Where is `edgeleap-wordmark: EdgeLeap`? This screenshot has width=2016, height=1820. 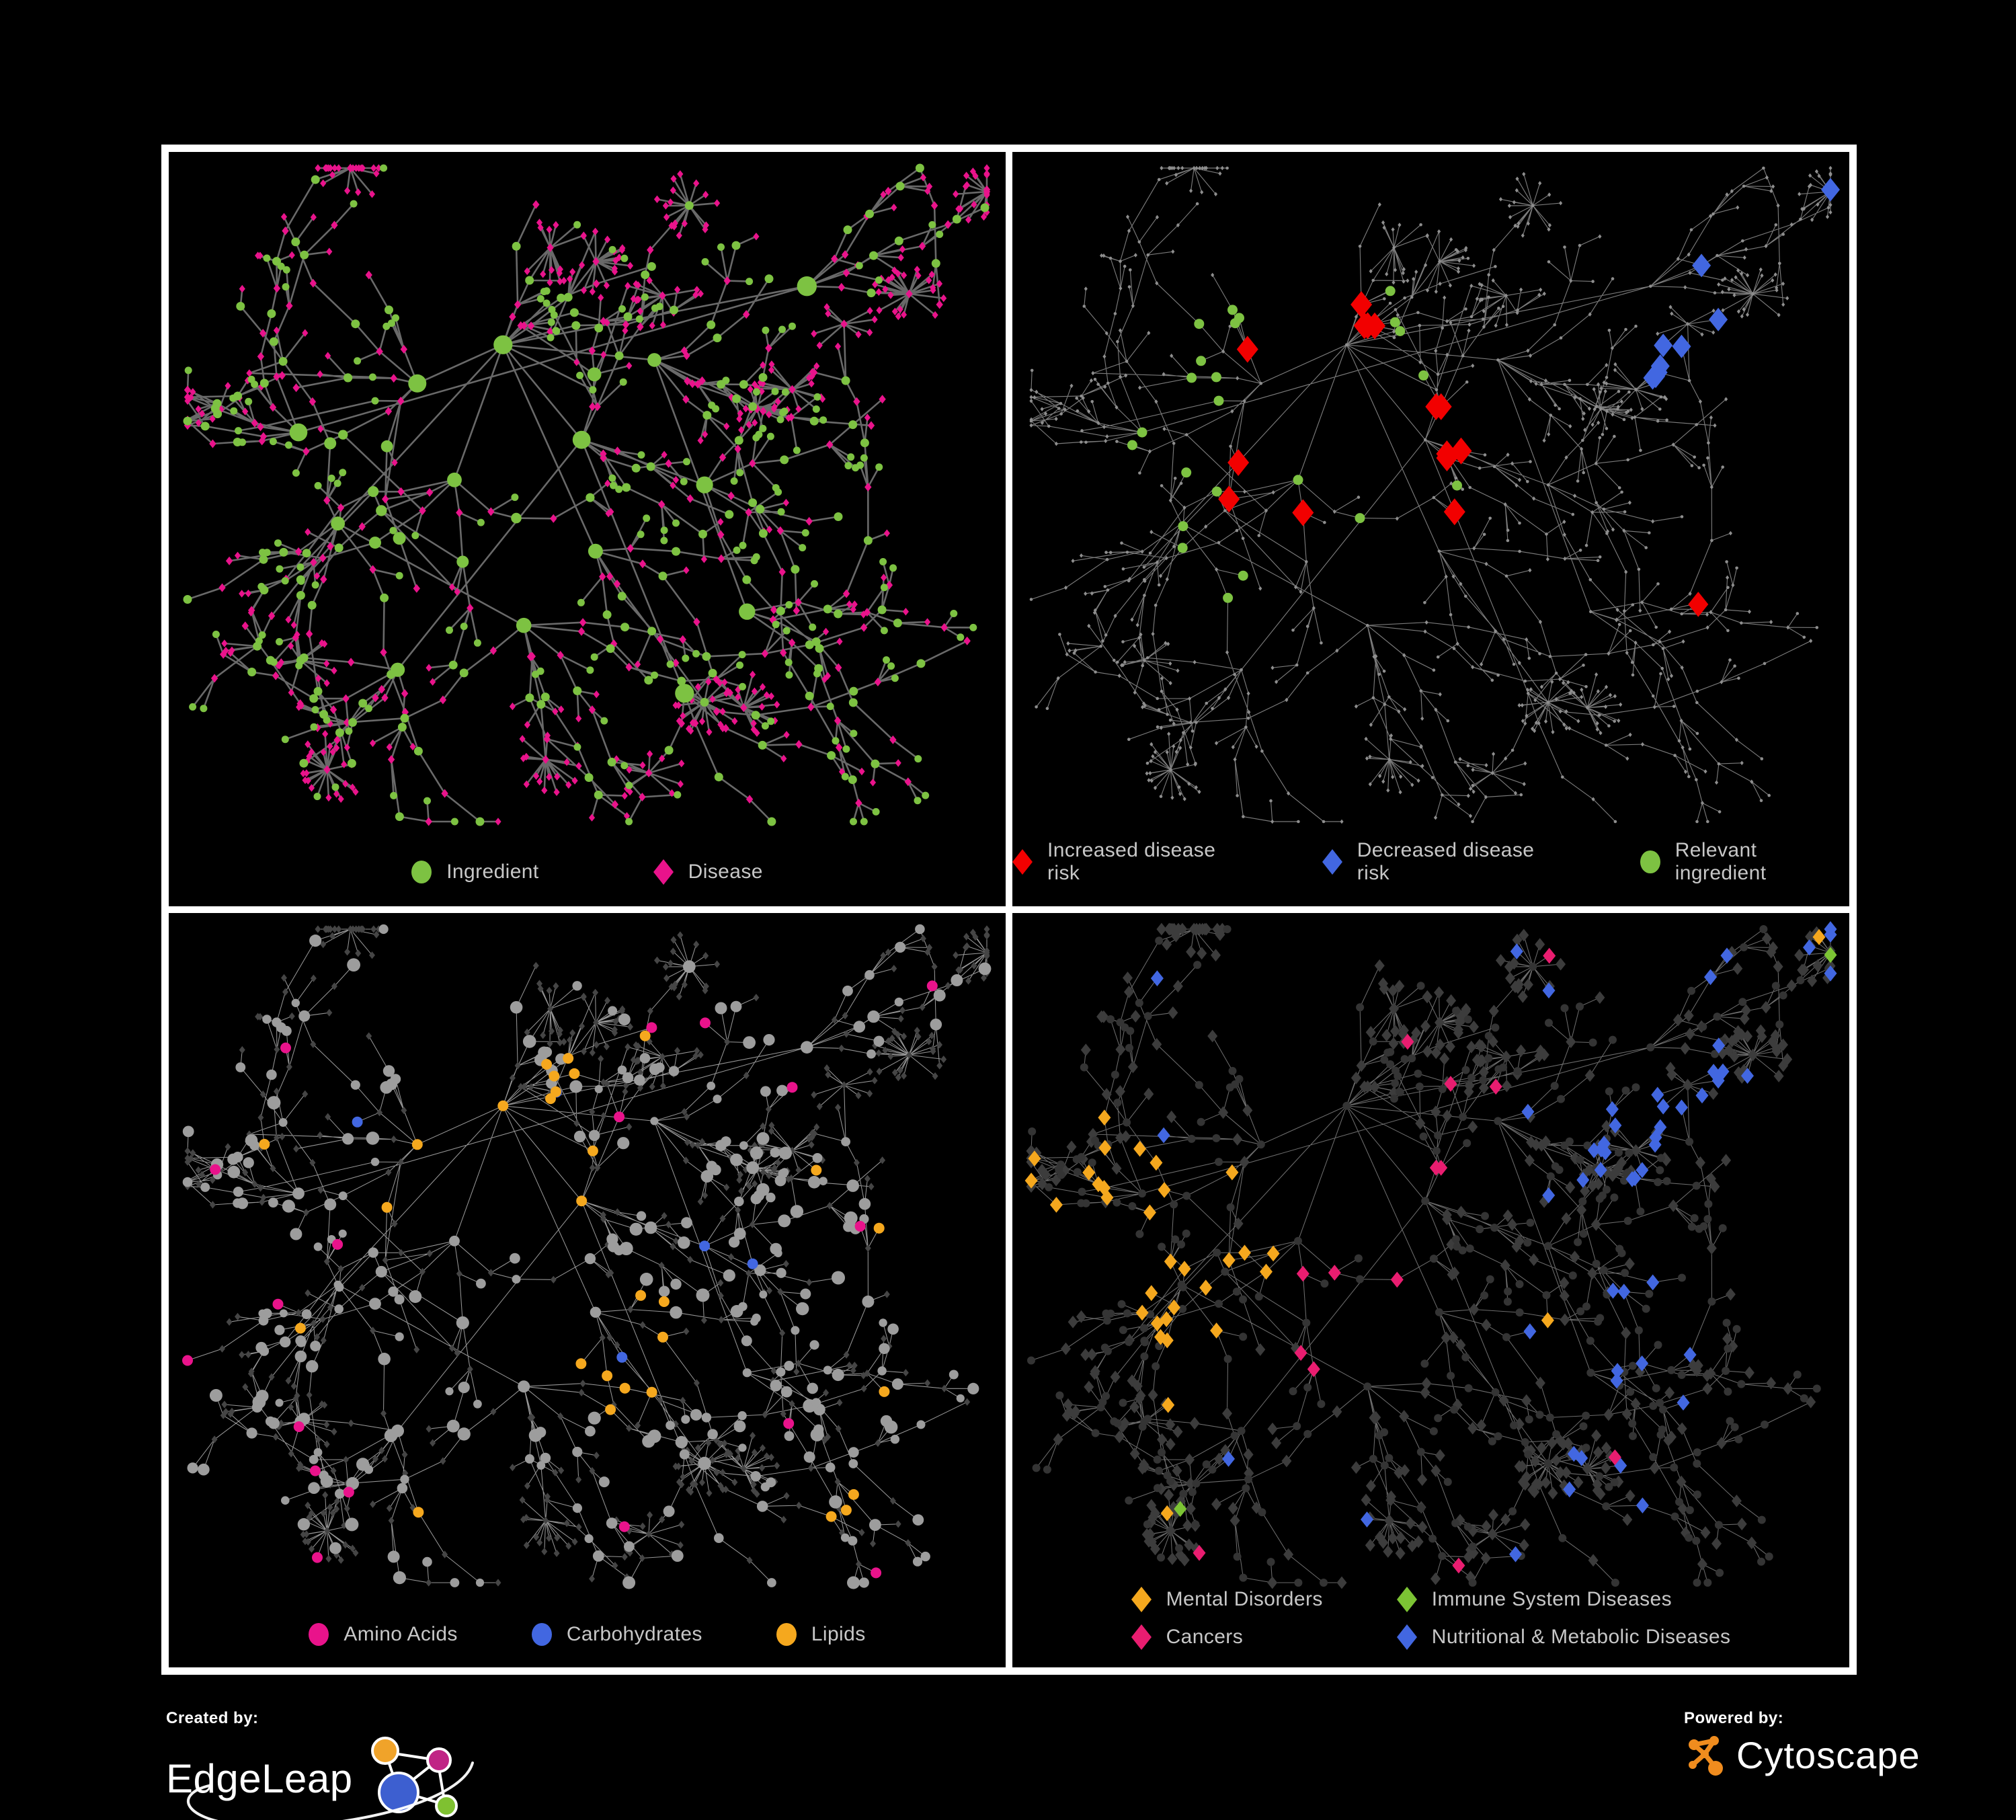 edgeleap-wordmark: EdgeLeap is located at coordinates (259, 1778).